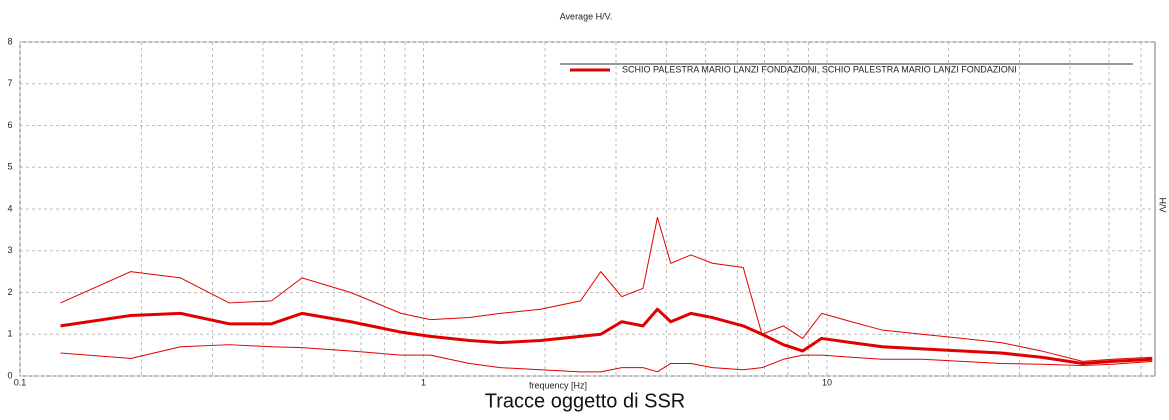 The width and height of the screenshot is (1169, 420). Describe the element at coordinates (1163, 204) in the screenshot. I see `y-axis-label: H/V` at that location.